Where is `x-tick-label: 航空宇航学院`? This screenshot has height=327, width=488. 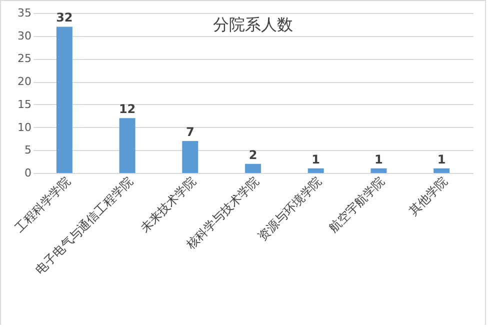
x-tick-label: 航空宇航学院 is located at coordinates (357, 204).